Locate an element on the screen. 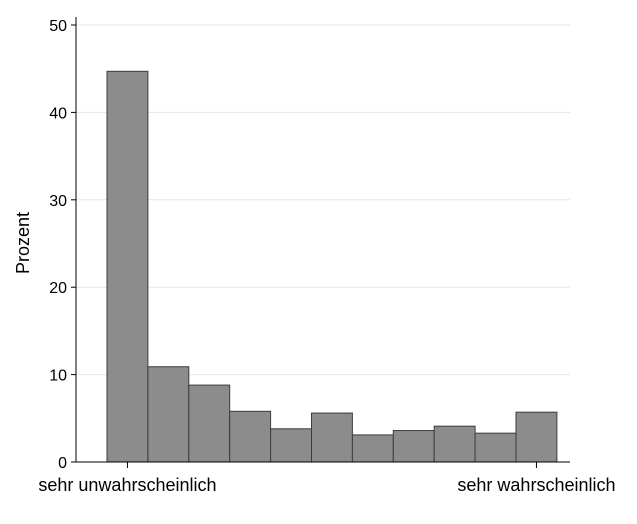  y-tick-label: 50 is located at coordinates (58, 26).